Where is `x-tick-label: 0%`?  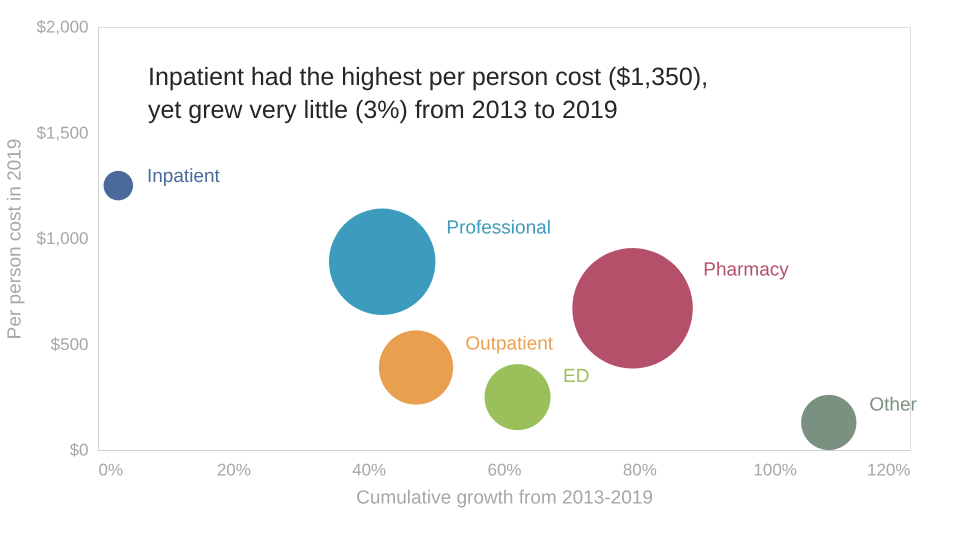
x-tick-label: 0% is located at coordinates (111, 470).